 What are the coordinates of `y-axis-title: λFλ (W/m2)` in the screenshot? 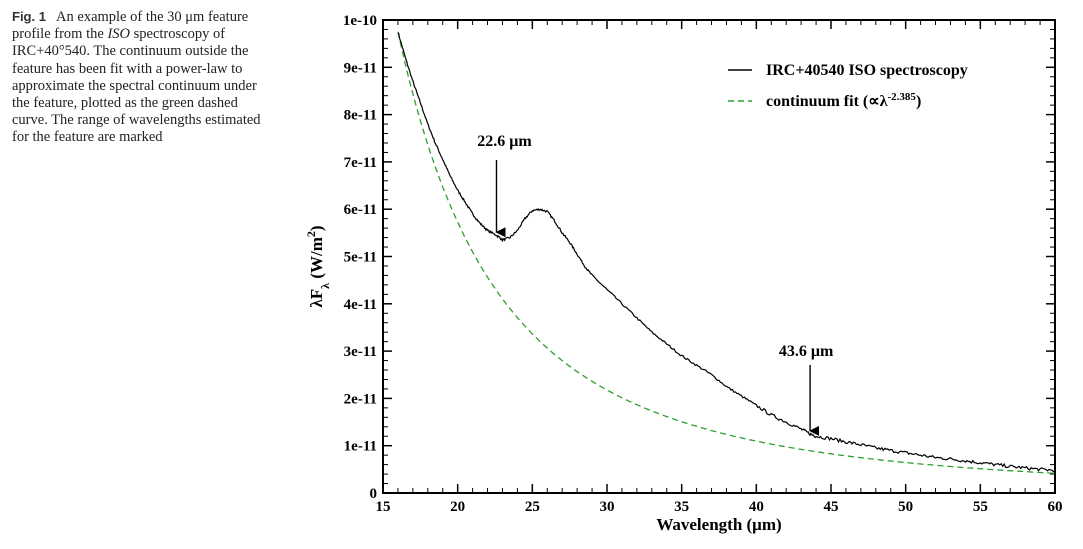 It's located at (318, 266).